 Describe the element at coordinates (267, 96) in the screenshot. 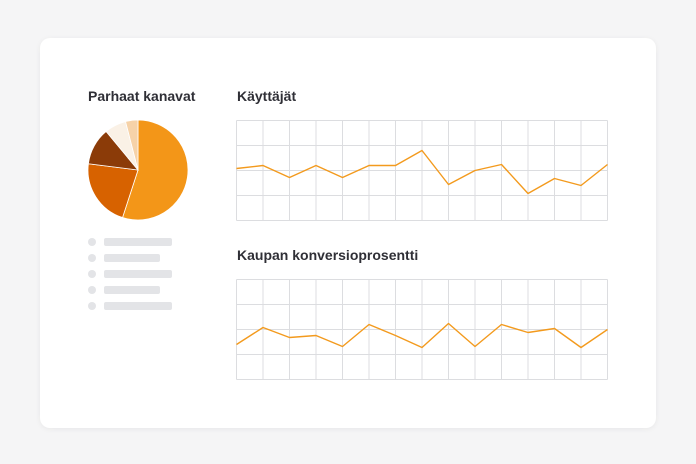

I see `users-chart-title: Käyttäjät` at that location.